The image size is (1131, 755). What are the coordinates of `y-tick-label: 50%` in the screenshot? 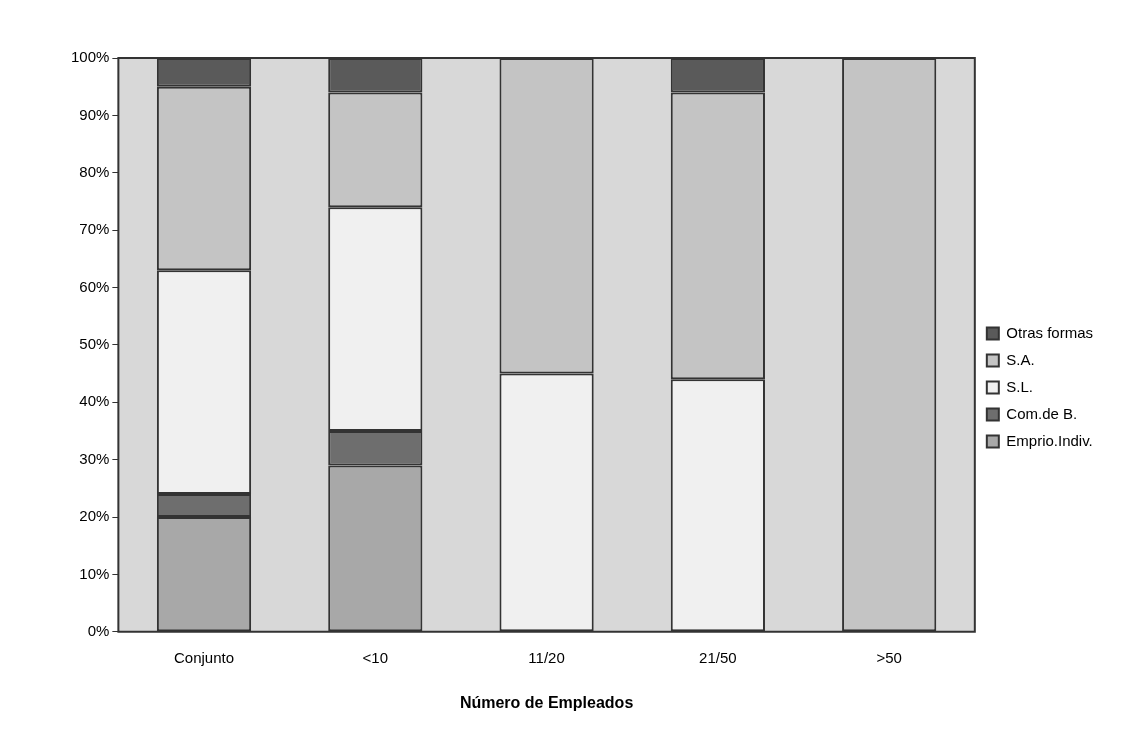 It's located at (94, 344).